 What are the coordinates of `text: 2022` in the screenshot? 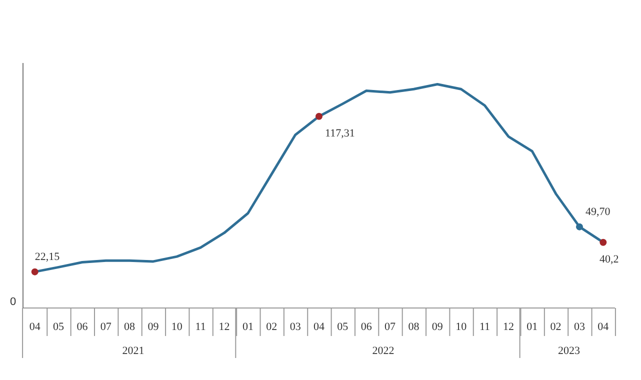 It's located at (383, 351).